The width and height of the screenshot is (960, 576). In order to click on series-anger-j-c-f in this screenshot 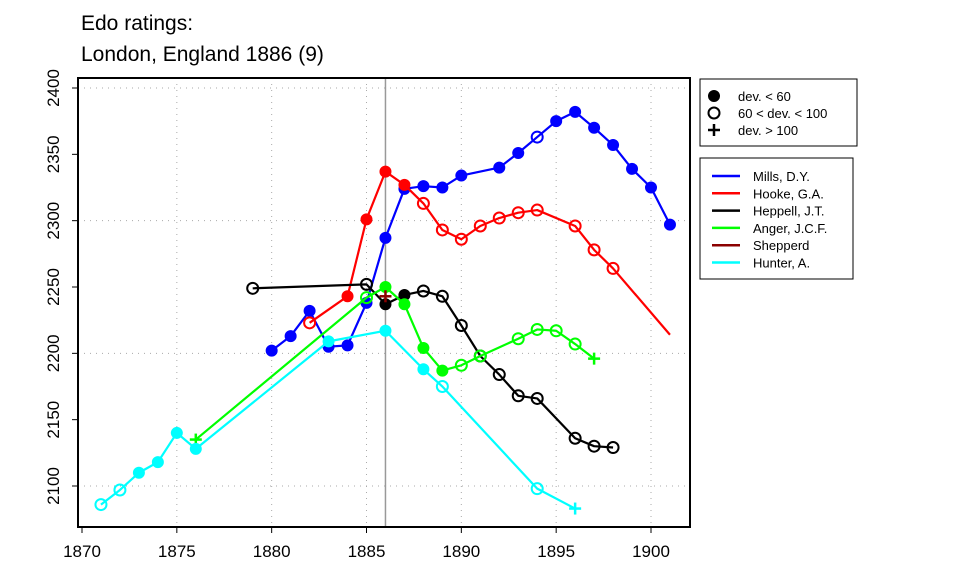, I will do `click(395, 363)`.